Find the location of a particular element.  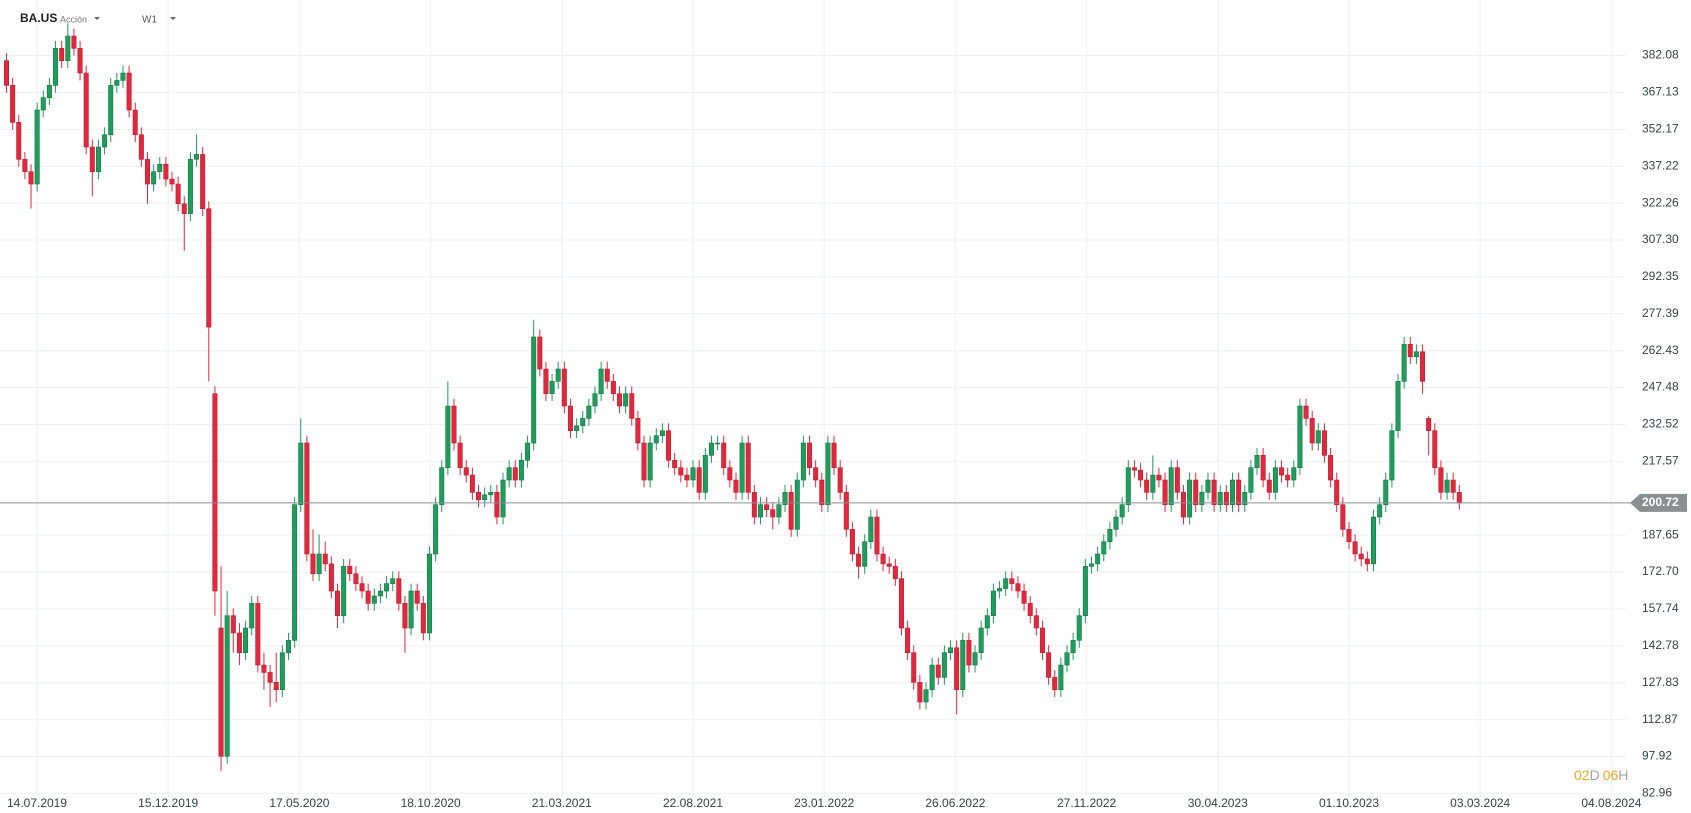

x-tick-label: 26.06.2022 is located at coordinates (955, 803).